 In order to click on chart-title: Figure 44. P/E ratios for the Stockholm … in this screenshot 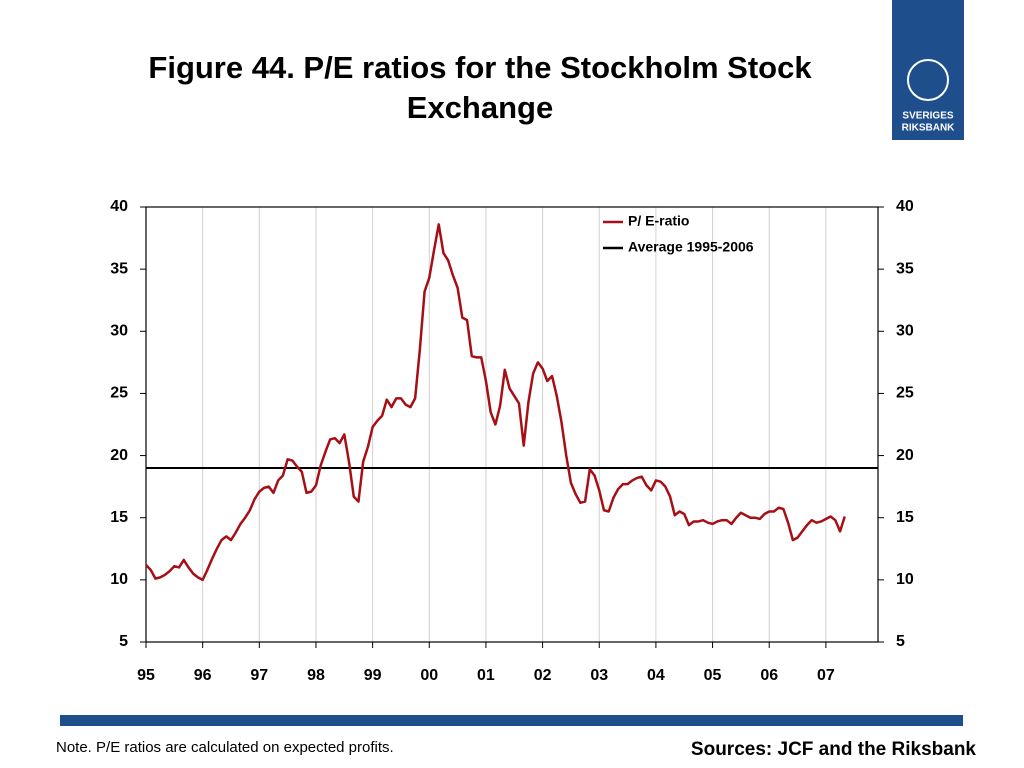, I will do `click(480, 87)`.